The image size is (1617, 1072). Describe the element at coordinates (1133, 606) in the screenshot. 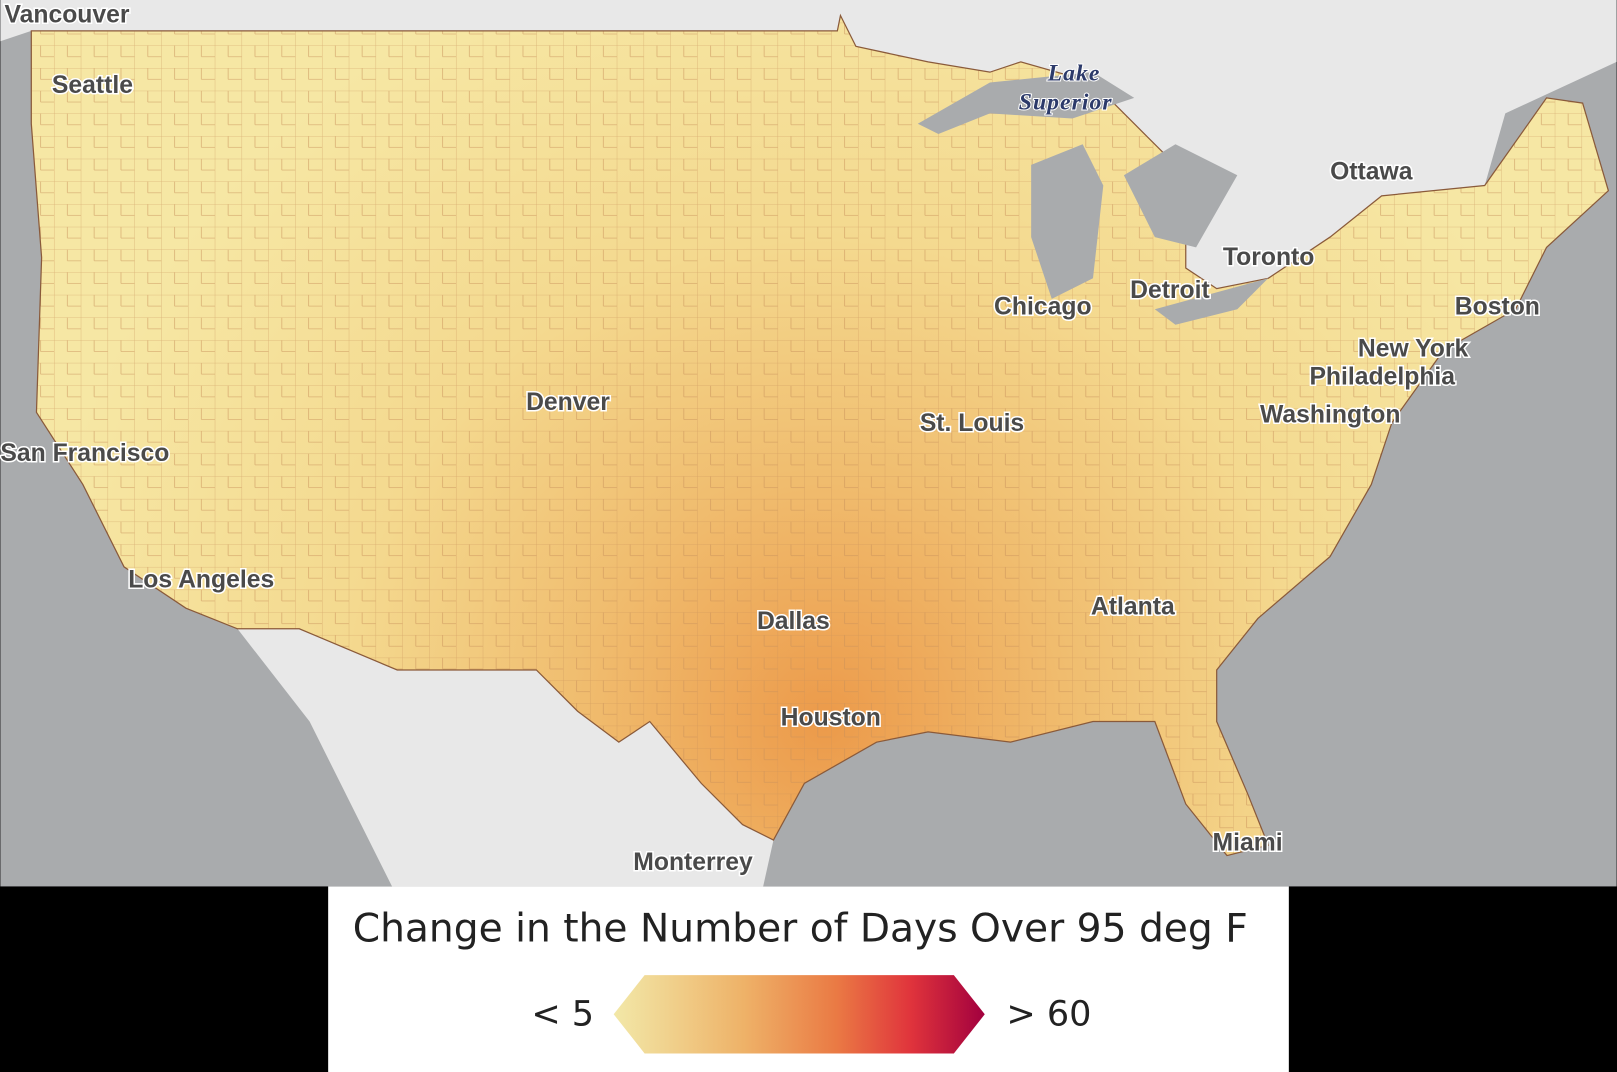

I see `city-label: Atlanta` at that location.